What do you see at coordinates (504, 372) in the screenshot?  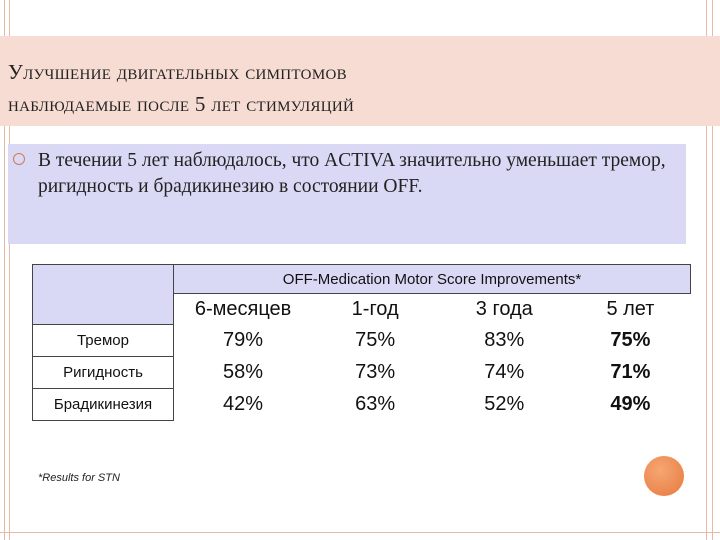 I see `table-cell: 74%` at bounding box center [504, 372].